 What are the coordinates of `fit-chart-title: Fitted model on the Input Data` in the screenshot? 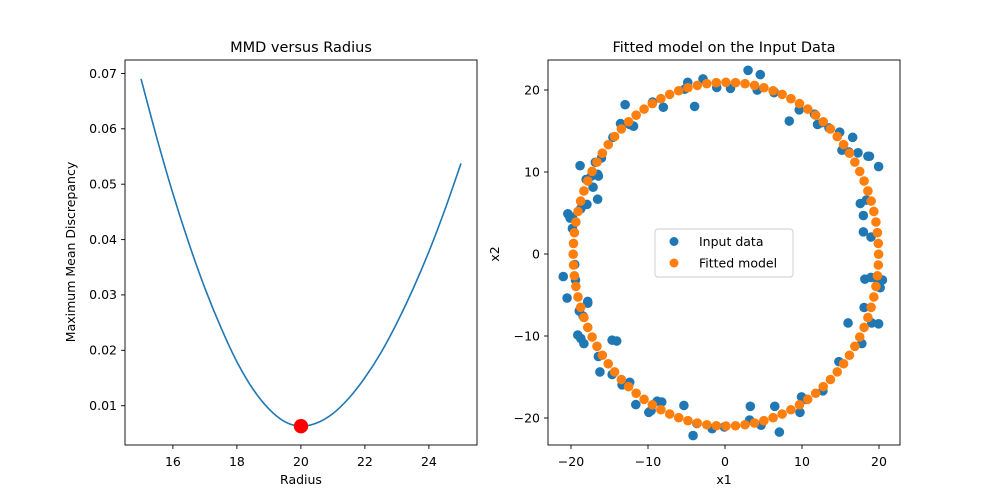 It's located at (723, 48).